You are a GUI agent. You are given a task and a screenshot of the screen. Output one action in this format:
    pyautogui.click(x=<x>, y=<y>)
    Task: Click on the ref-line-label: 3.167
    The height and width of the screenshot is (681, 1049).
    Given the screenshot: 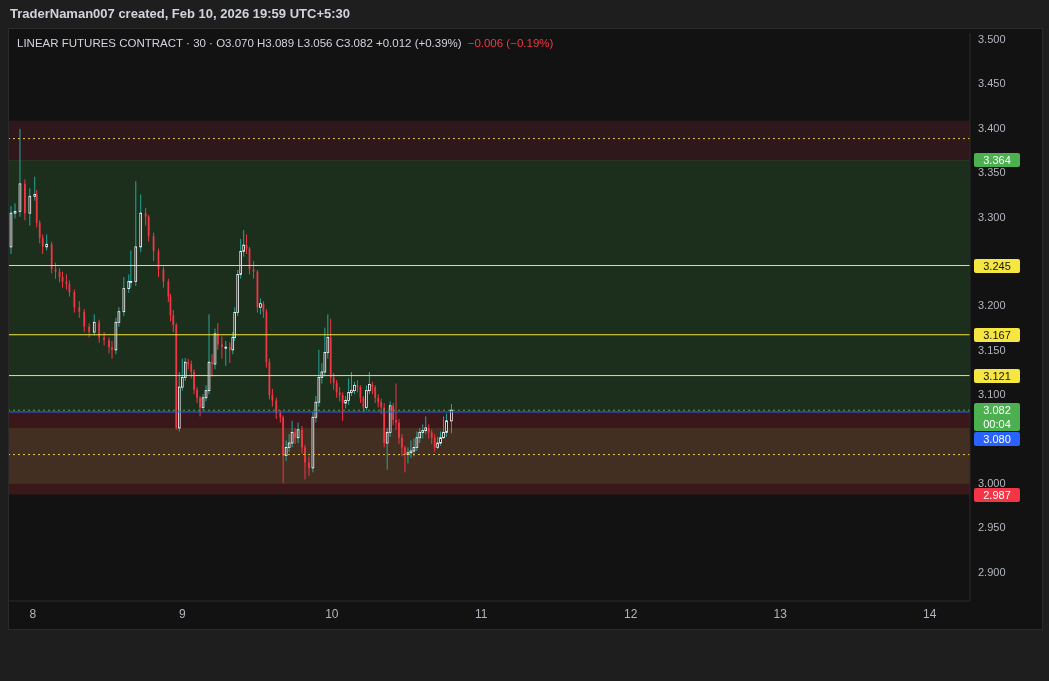 What is the action you would take?
    pyautogui.click(x=997, y=334)
    